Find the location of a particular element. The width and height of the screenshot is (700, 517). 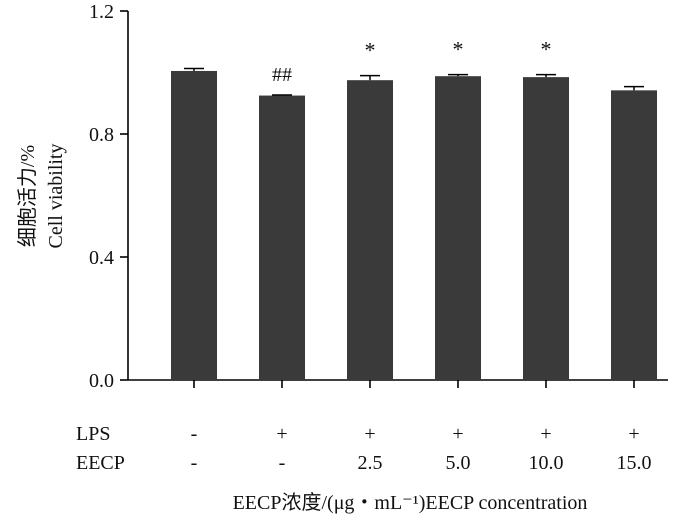

y-tick-label: 0.4 is located at coordinates (101, 258).